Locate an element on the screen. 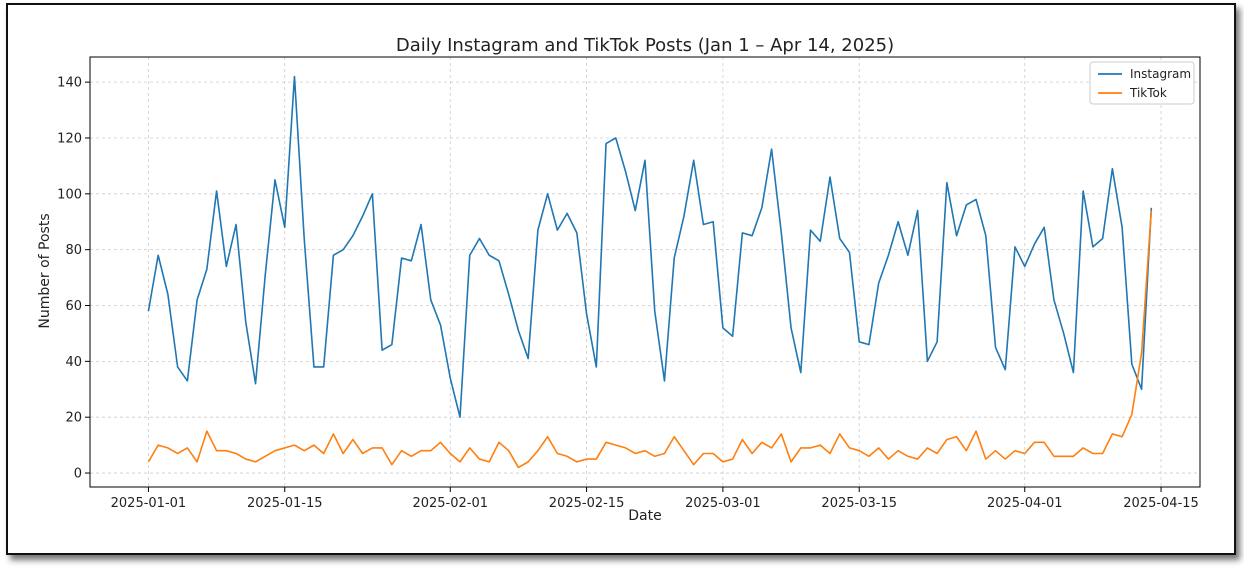 This screenshot has width=1244, height=570. legend: Instagram TikTok is located at coordinates (1142, 83).